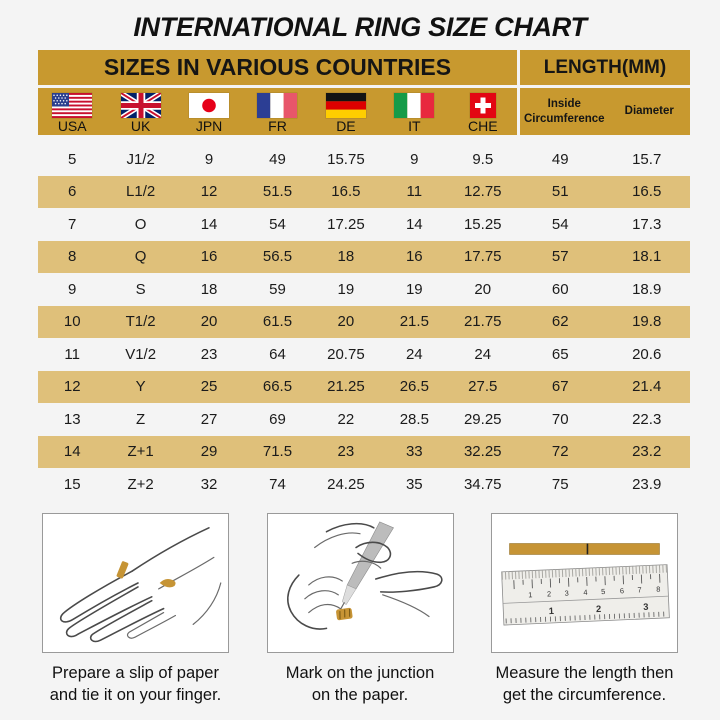 The image size is (720, 720). I want to click on svg-text: 4, so click(585, 592).